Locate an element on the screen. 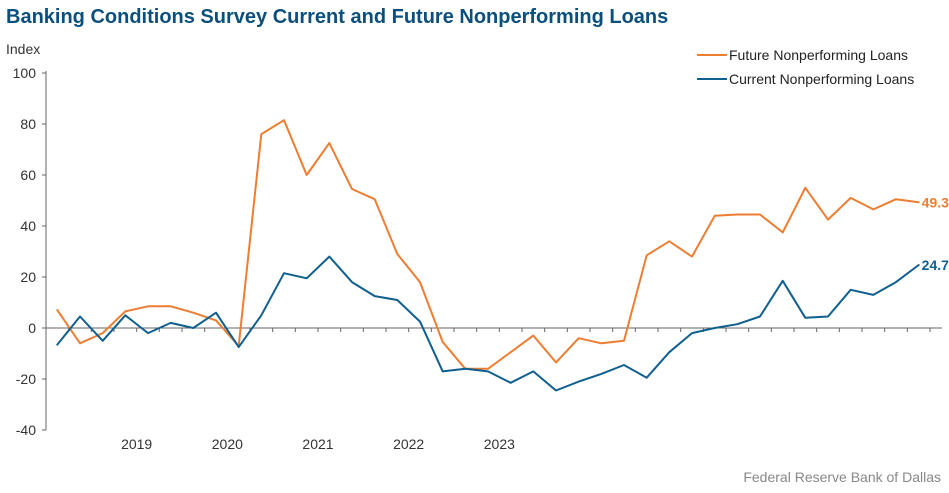 This screenshot has height=493, width=949. y-tick-label: 80 is located at coordinates (28, 124).